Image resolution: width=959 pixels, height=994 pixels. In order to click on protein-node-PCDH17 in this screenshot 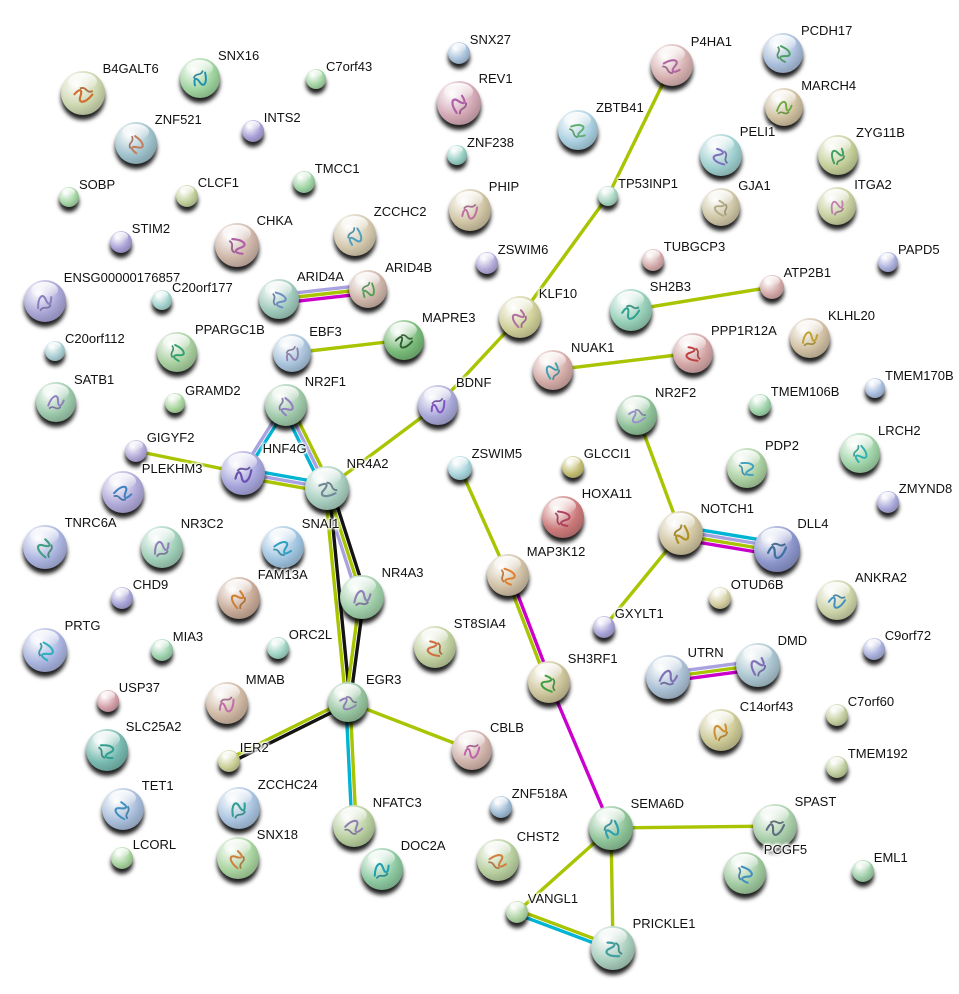, I will do `click(783, 53)`.